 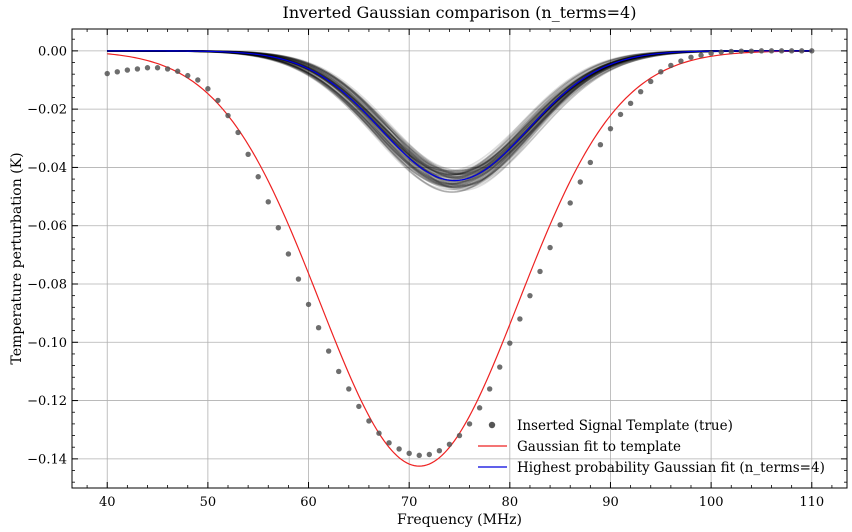 I want to click on x-tick-label: 100, so click(x=711, y=502).